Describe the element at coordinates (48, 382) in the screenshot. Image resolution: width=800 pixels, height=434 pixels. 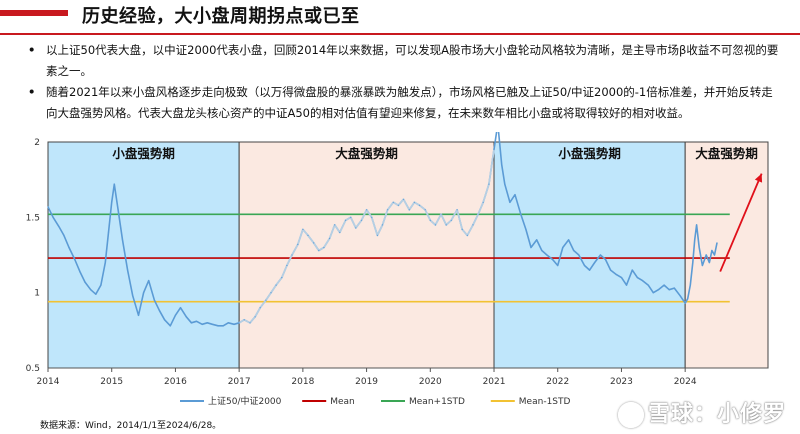
I see `x-tick-label: 2014` at that location.